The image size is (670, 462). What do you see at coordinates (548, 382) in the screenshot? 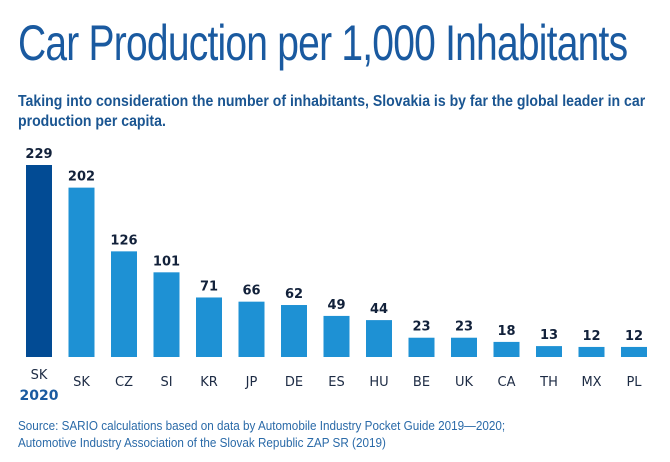
I see `category-label: TH` at bounding box center [548, 382].